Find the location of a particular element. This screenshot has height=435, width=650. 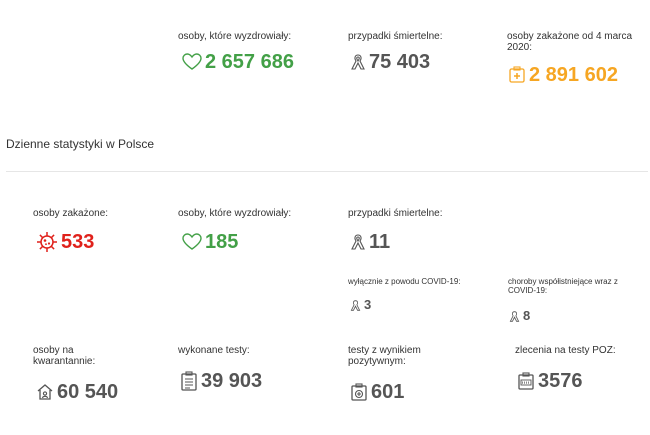

daily-positive-value: 601 is located at coordinates (377, 392).